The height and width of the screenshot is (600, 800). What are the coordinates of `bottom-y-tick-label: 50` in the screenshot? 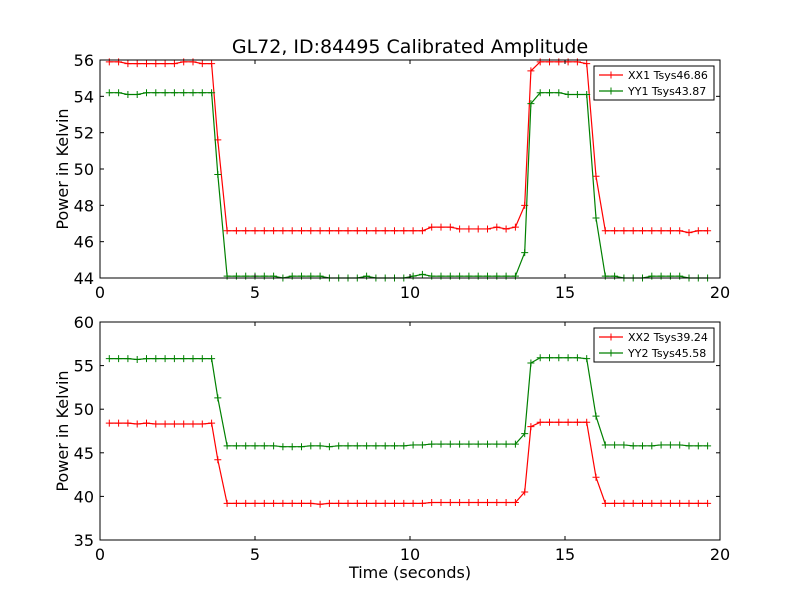 It's located at (84, 409).